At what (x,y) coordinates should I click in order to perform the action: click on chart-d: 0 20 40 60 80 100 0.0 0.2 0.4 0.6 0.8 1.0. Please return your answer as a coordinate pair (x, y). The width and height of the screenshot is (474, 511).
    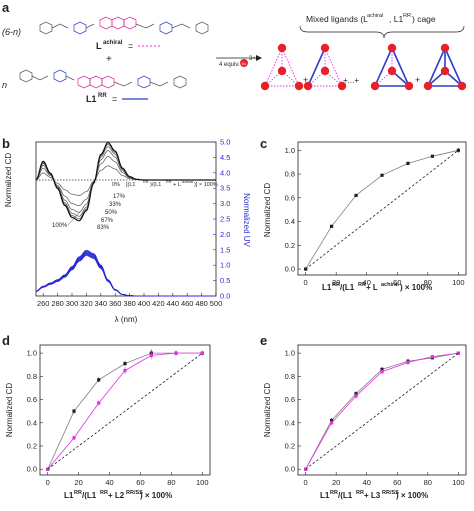
    Looking at the image, I should click on (119, 415).